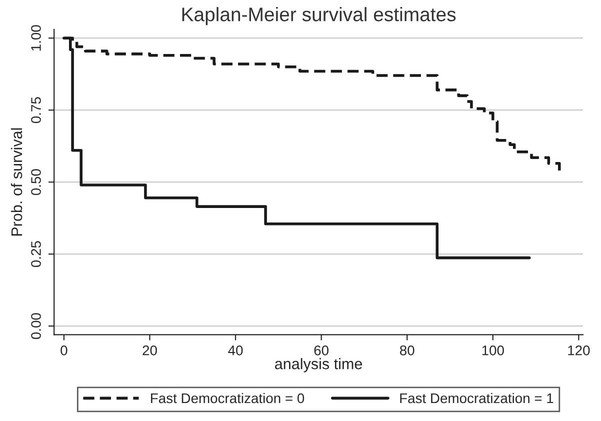 This screenshot has height=421, width=601. What do you see at coordinates (149, 350) in the screenshot?
I see `x-tick-label: 20` at bounding box center [149, 350].